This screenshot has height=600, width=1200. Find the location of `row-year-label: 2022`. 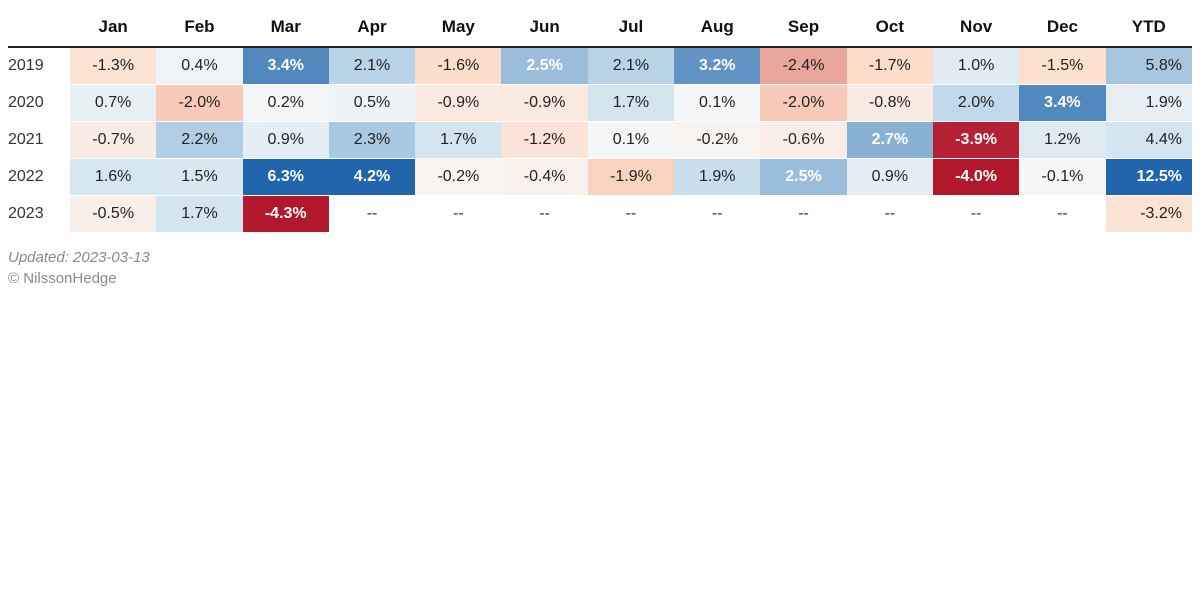

row-year-label: 2022 is located at coordinates (39, 177).